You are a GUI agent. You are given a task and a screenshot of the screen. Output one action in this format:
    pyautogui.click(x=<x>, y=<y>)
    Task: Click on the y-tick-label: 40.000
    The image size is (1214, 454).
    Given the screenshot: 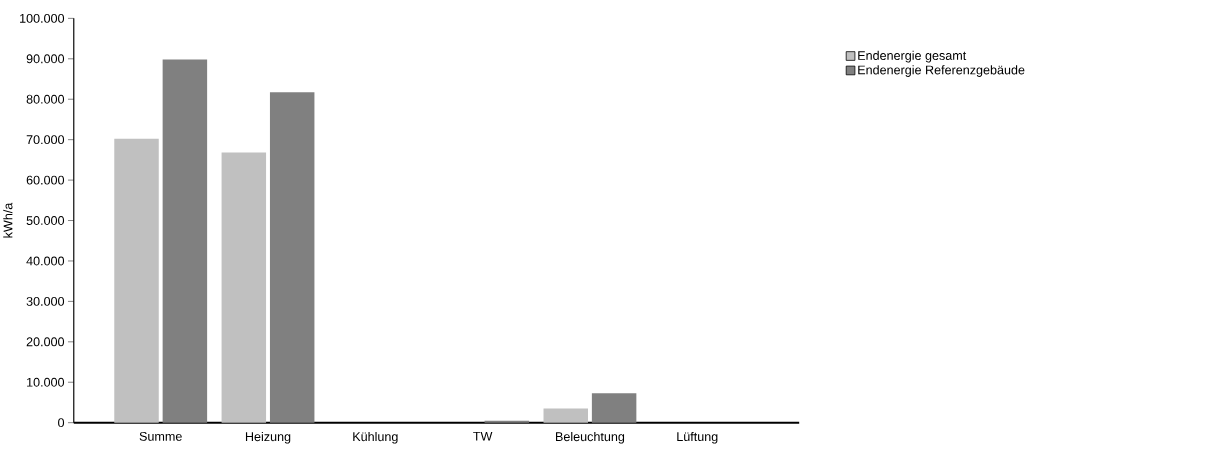 What is the action you would take?
    pyautogui.click(x=45, y=261)
    